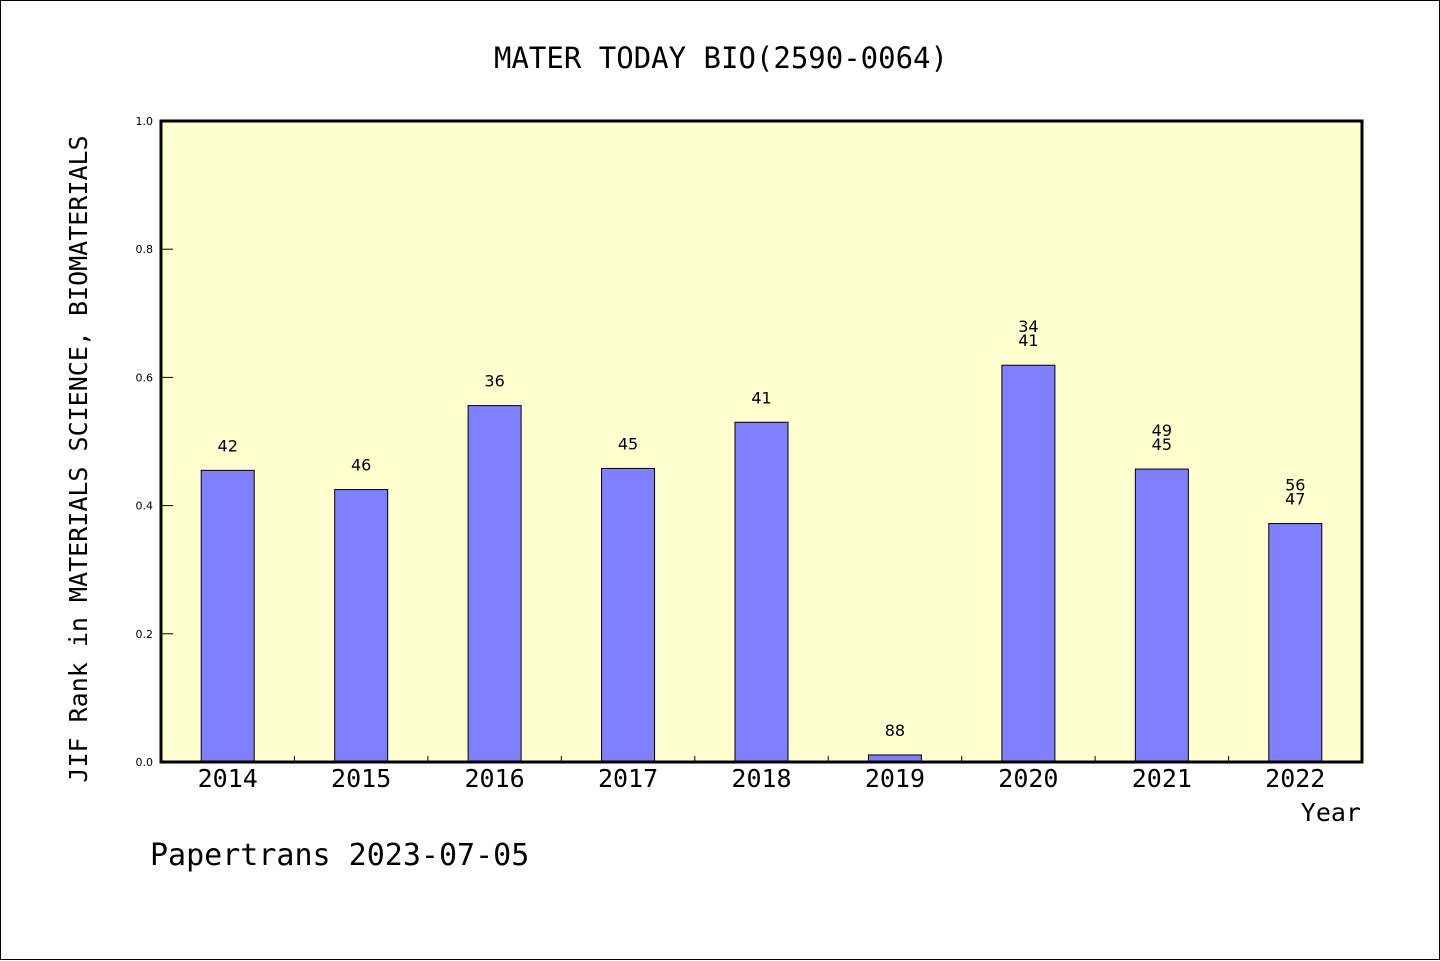 The height and width of the screenshot is (961, 1440). Describe the element at coordinates (1162, 430) in the screenshot. I see `bar-value-label: 49` at that location.